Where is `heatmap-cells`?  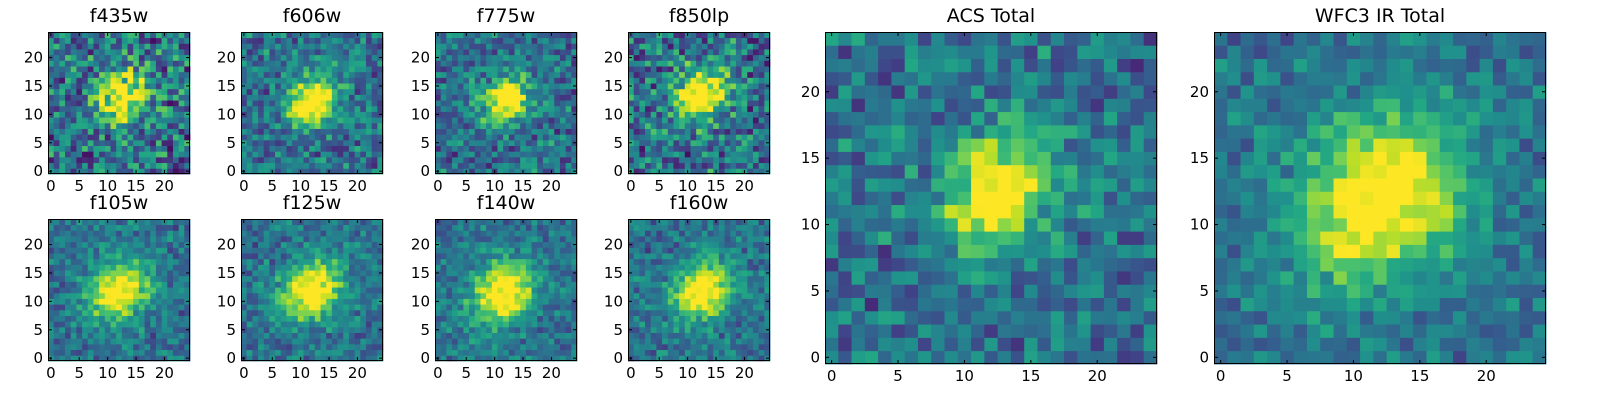 heatmap-cells is located at coordinates (699, 103).